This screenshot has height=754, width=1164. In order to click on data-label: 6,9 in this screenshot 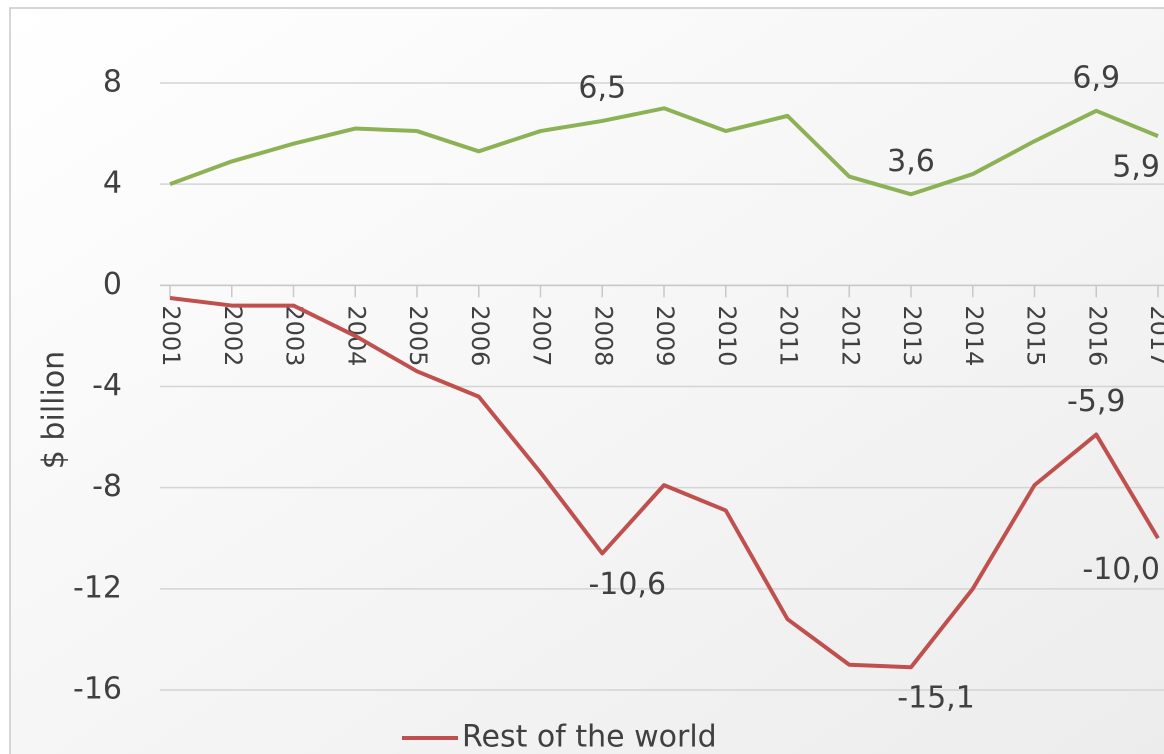, I will do `click(1096, 77)`.